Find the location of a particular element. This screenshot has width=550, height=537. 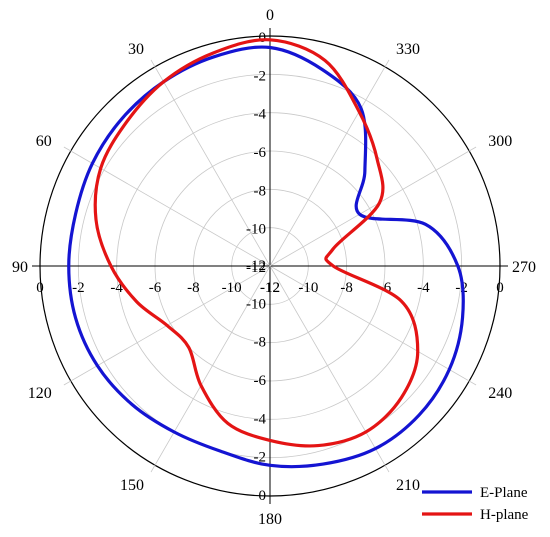

angle-tick-label: 60 is located at coordinates (44, 141).